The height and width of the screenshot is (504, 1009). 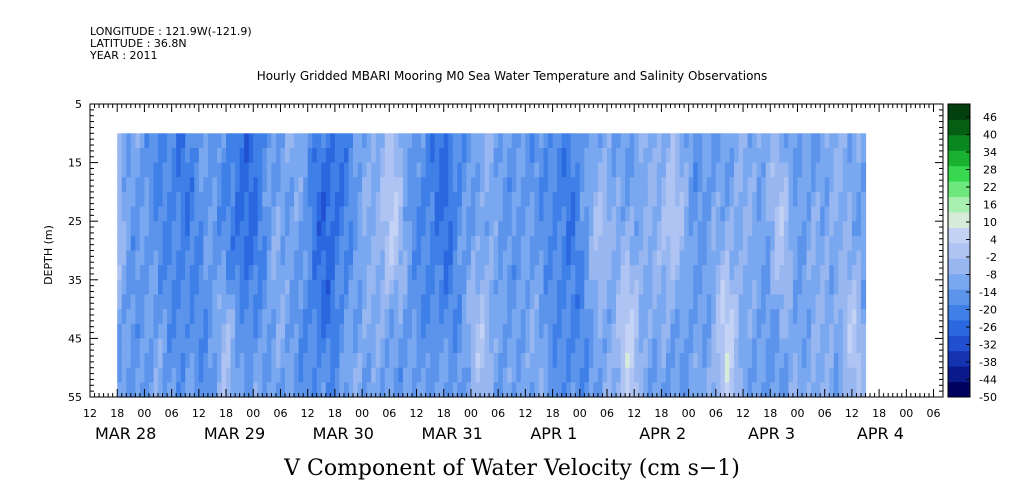 I want to click on x-tick-label: 12, so click(x=417, y=413).